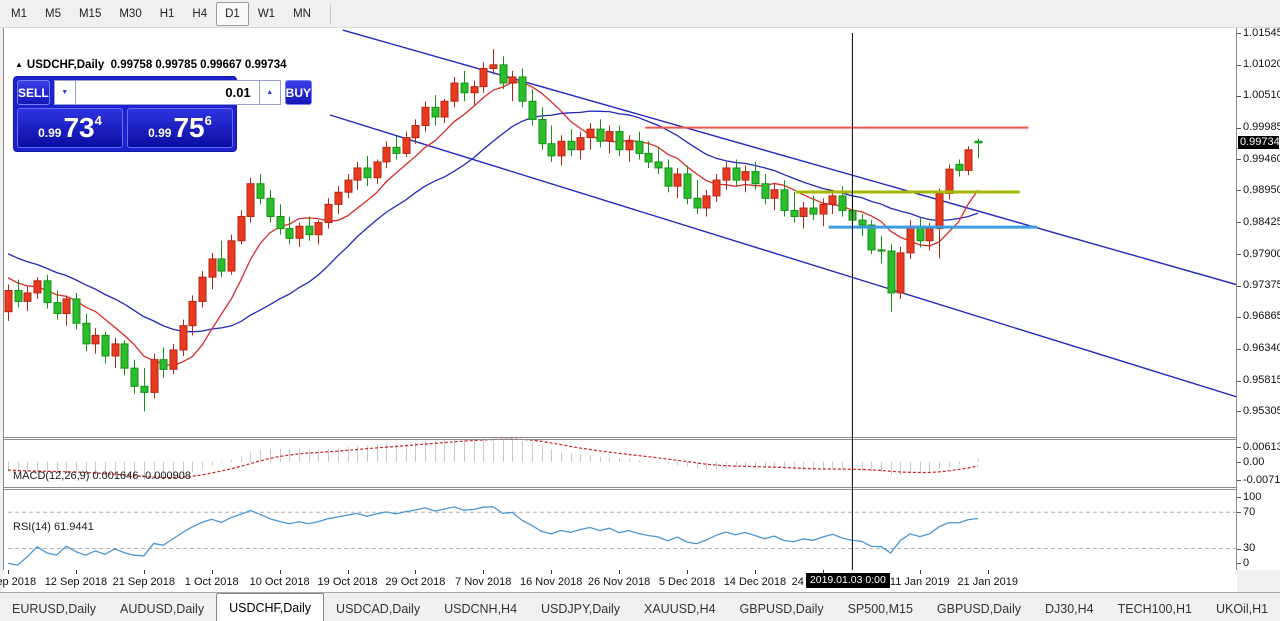 This screenshot has height=621, width=1280. What do you see at coordinates (50, 133) in the screenshot?
I see `sell-price-prefix: 0.99` at bounding box center [50, 133].